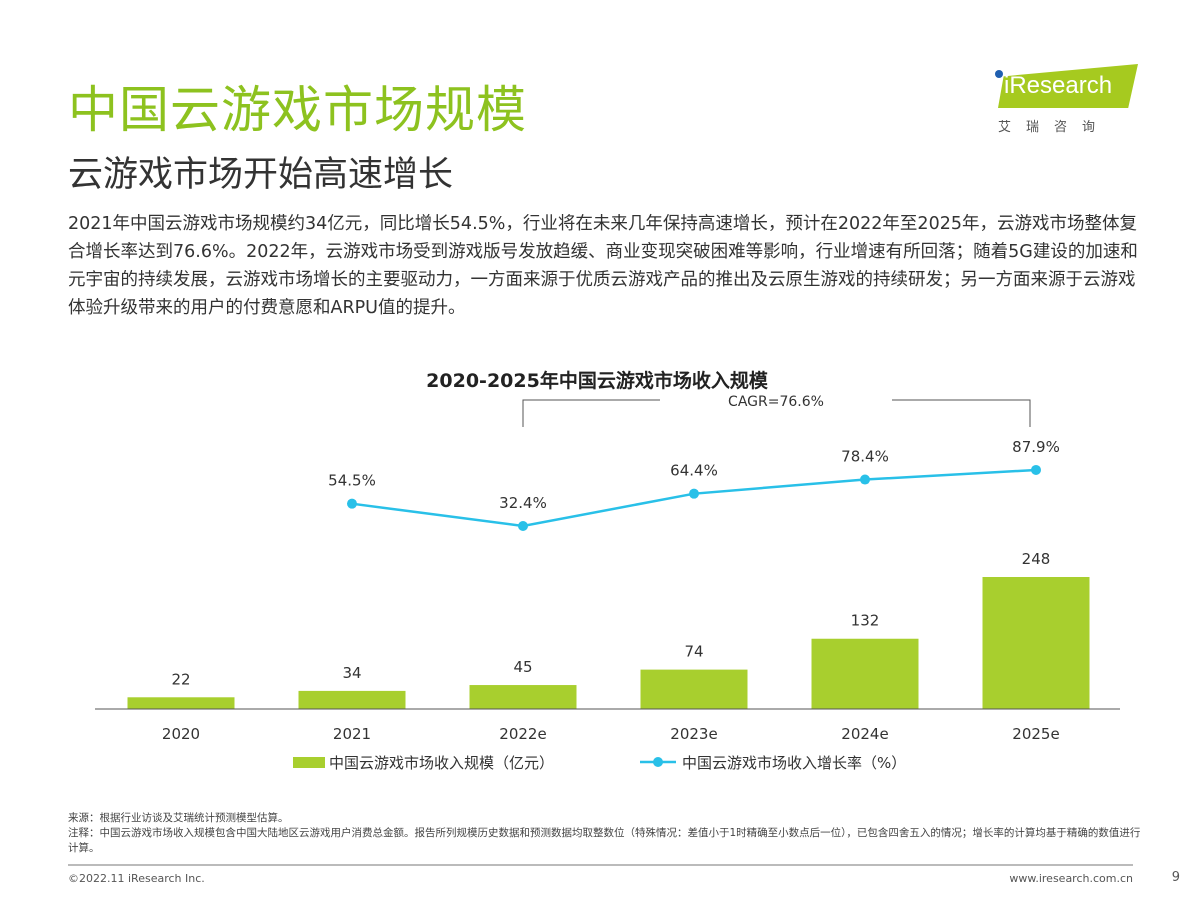 Image resolution: width=1200 pixels, height=900 pixels. I want to click on bar-2021, so click(352, 699).